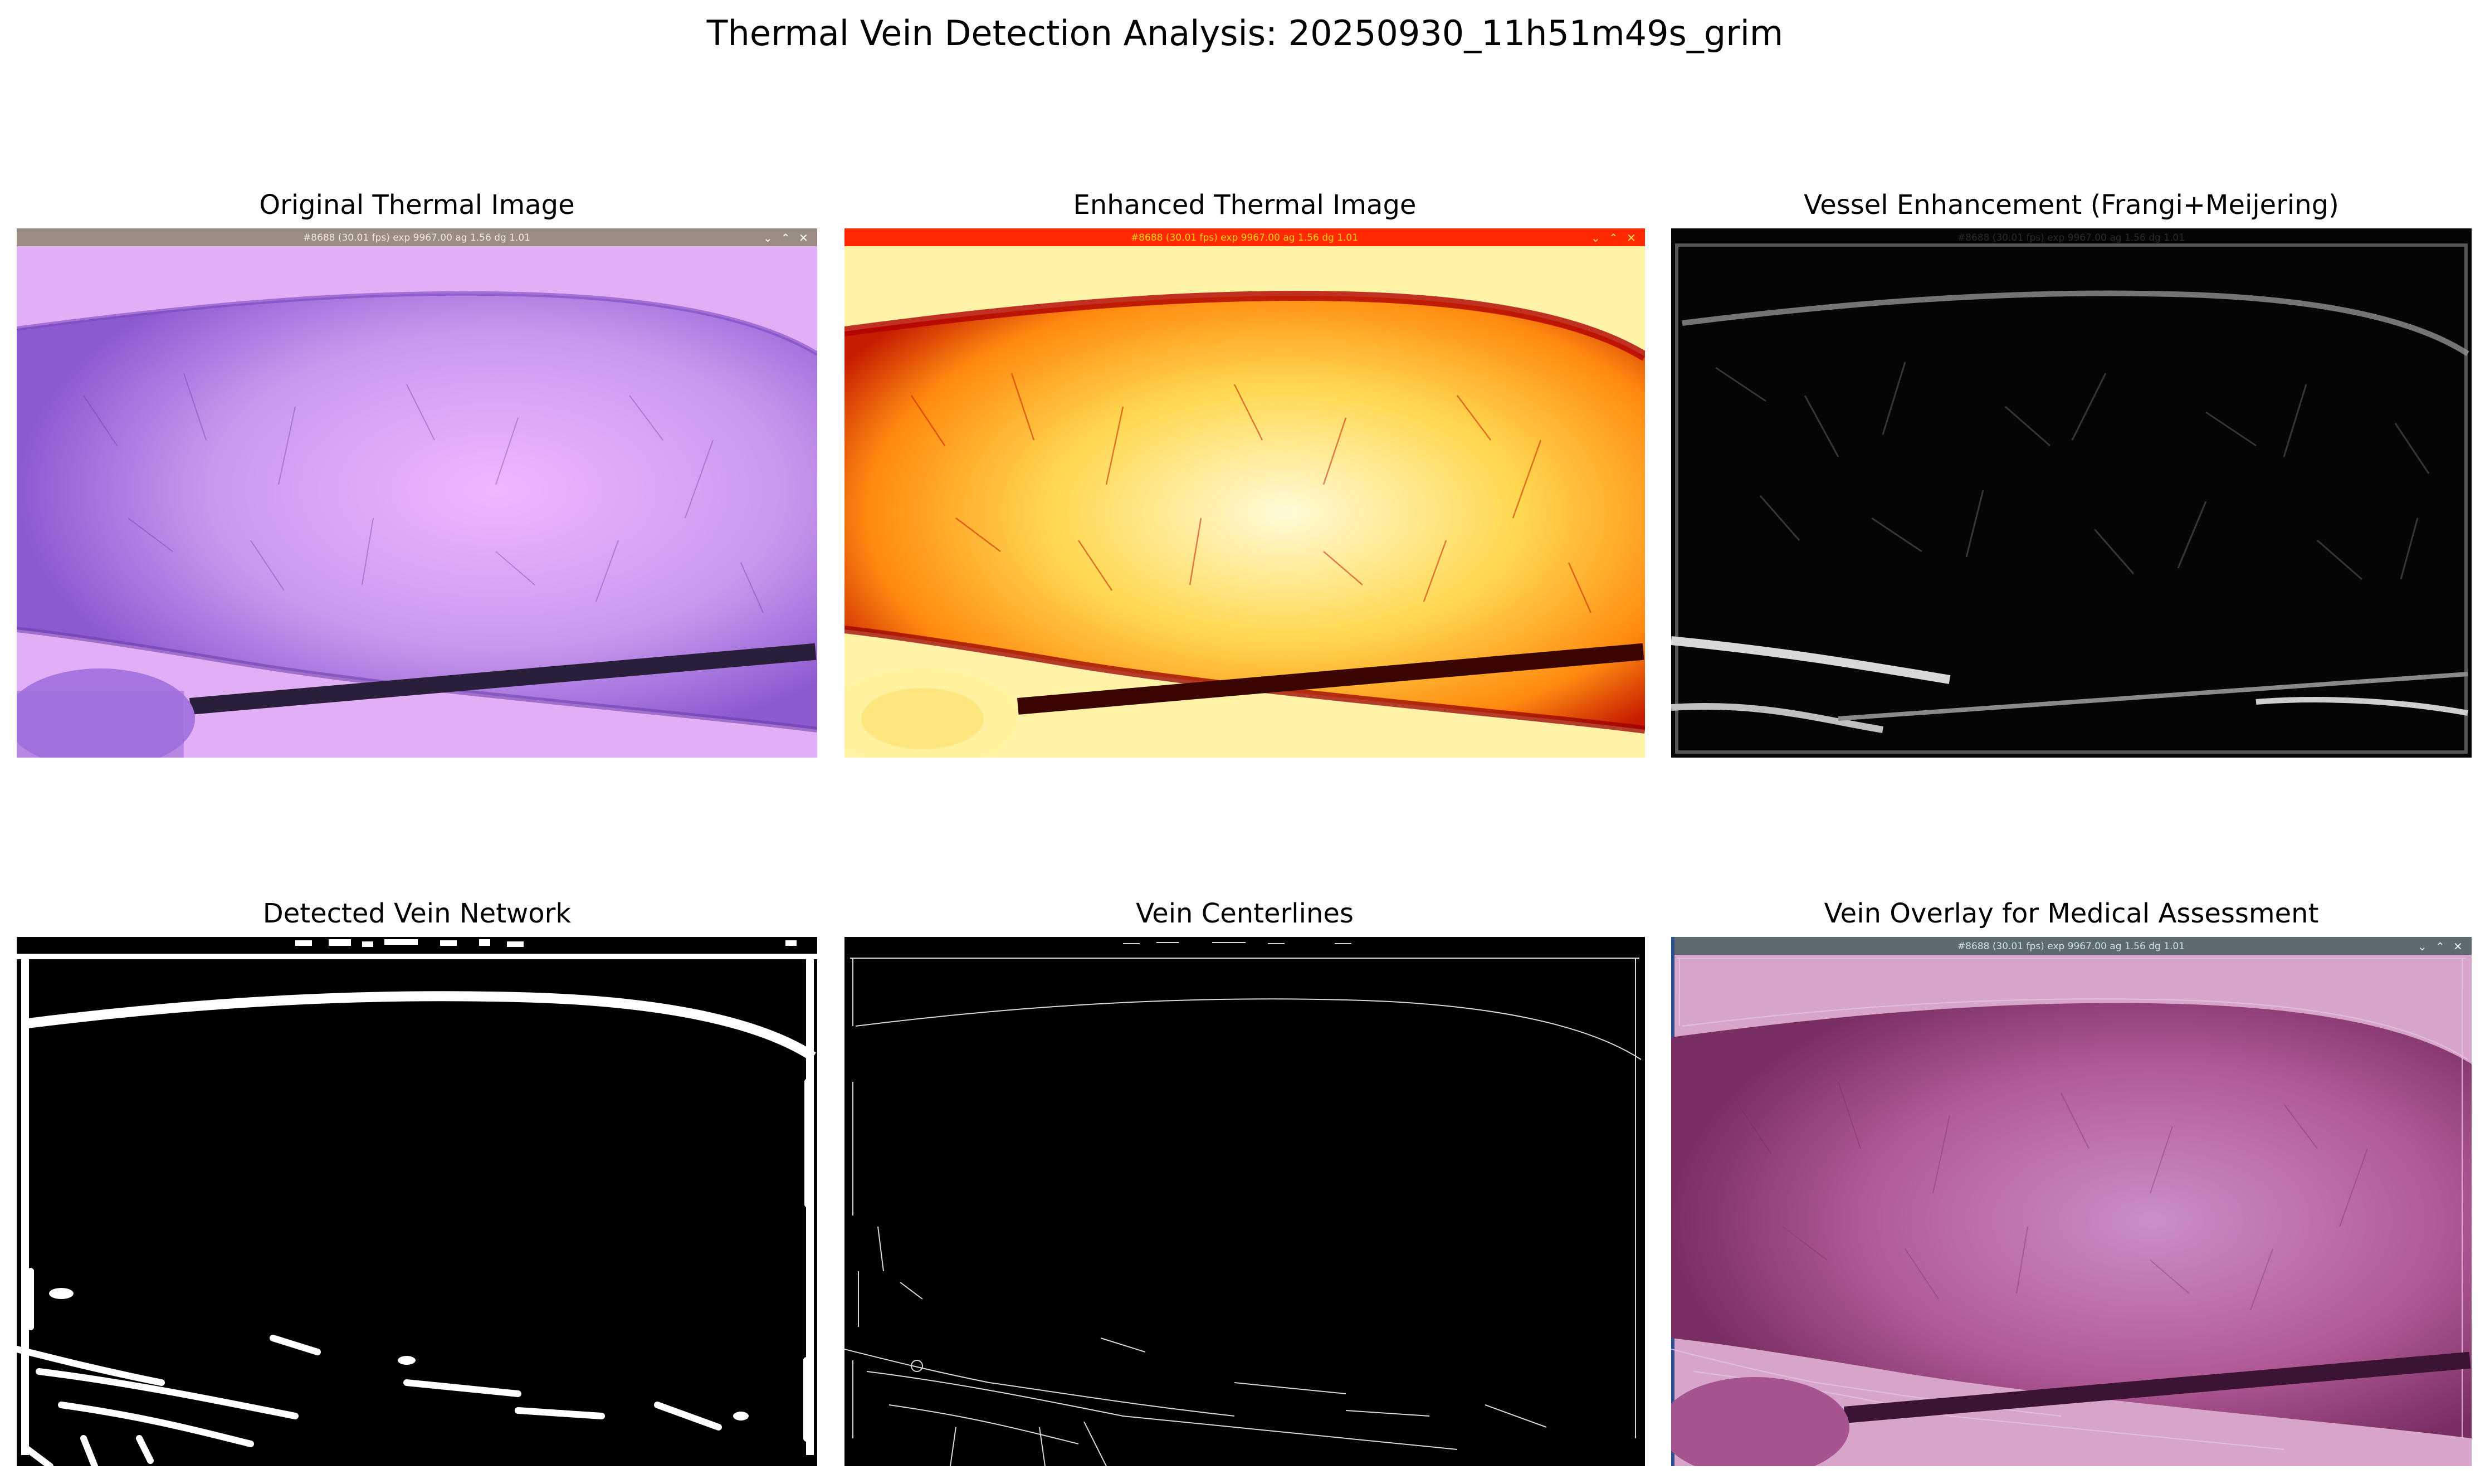  Describe the element at coordinates (2071, 914) in the screenshot. I see `panel-title-overlay: Vein Overlay for Medical Assessment` at that location.